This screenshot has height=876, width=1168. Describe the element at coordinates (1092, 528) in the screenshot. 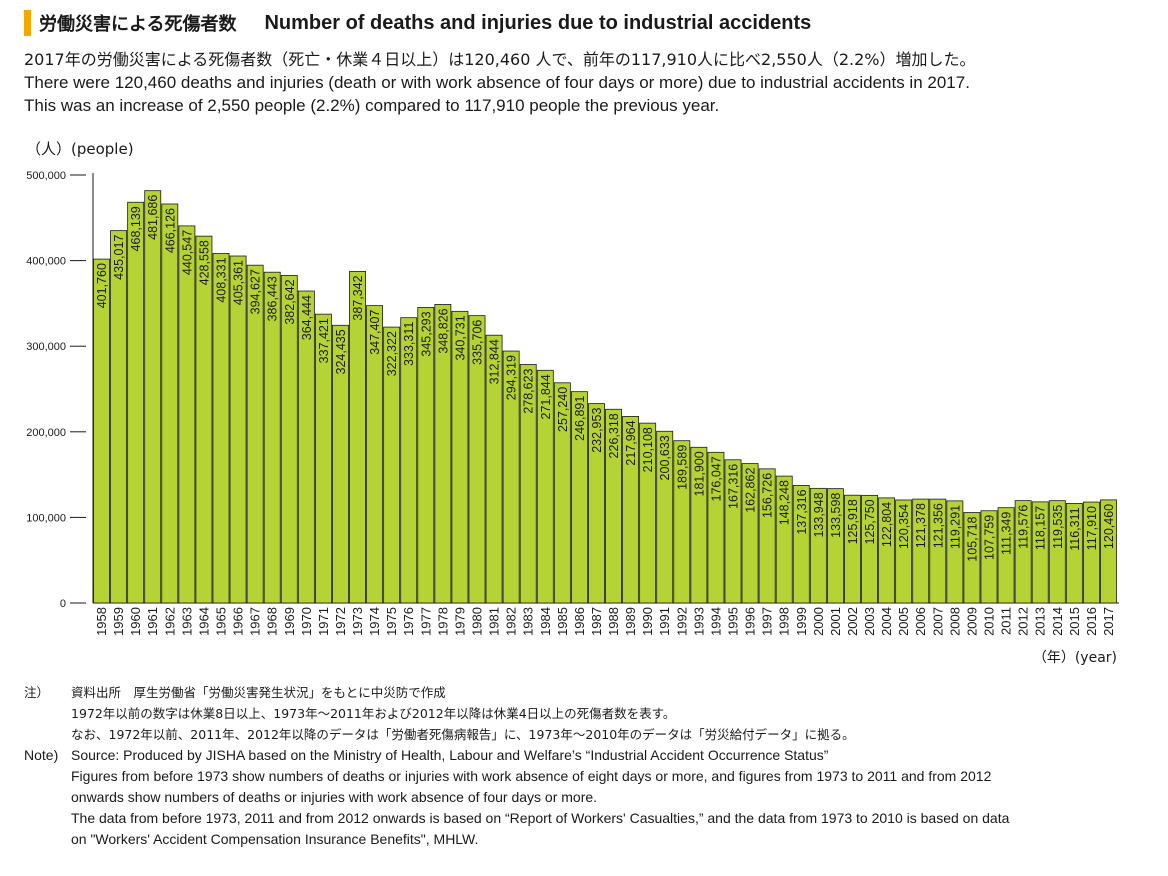

I see `bar-value-label: 117,910` at that location.